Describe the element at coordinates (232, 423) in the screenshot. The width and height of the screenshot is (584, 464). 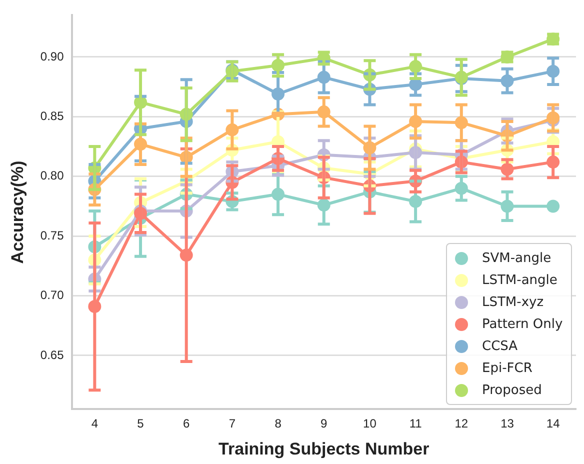
I see `x-tick-label: 7` at that location.